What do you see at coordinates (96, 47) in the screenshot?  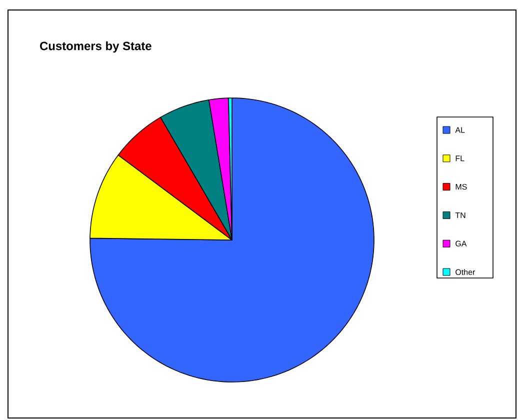 I see `chart-title: Customers by State` at bounding box center [96, 47].